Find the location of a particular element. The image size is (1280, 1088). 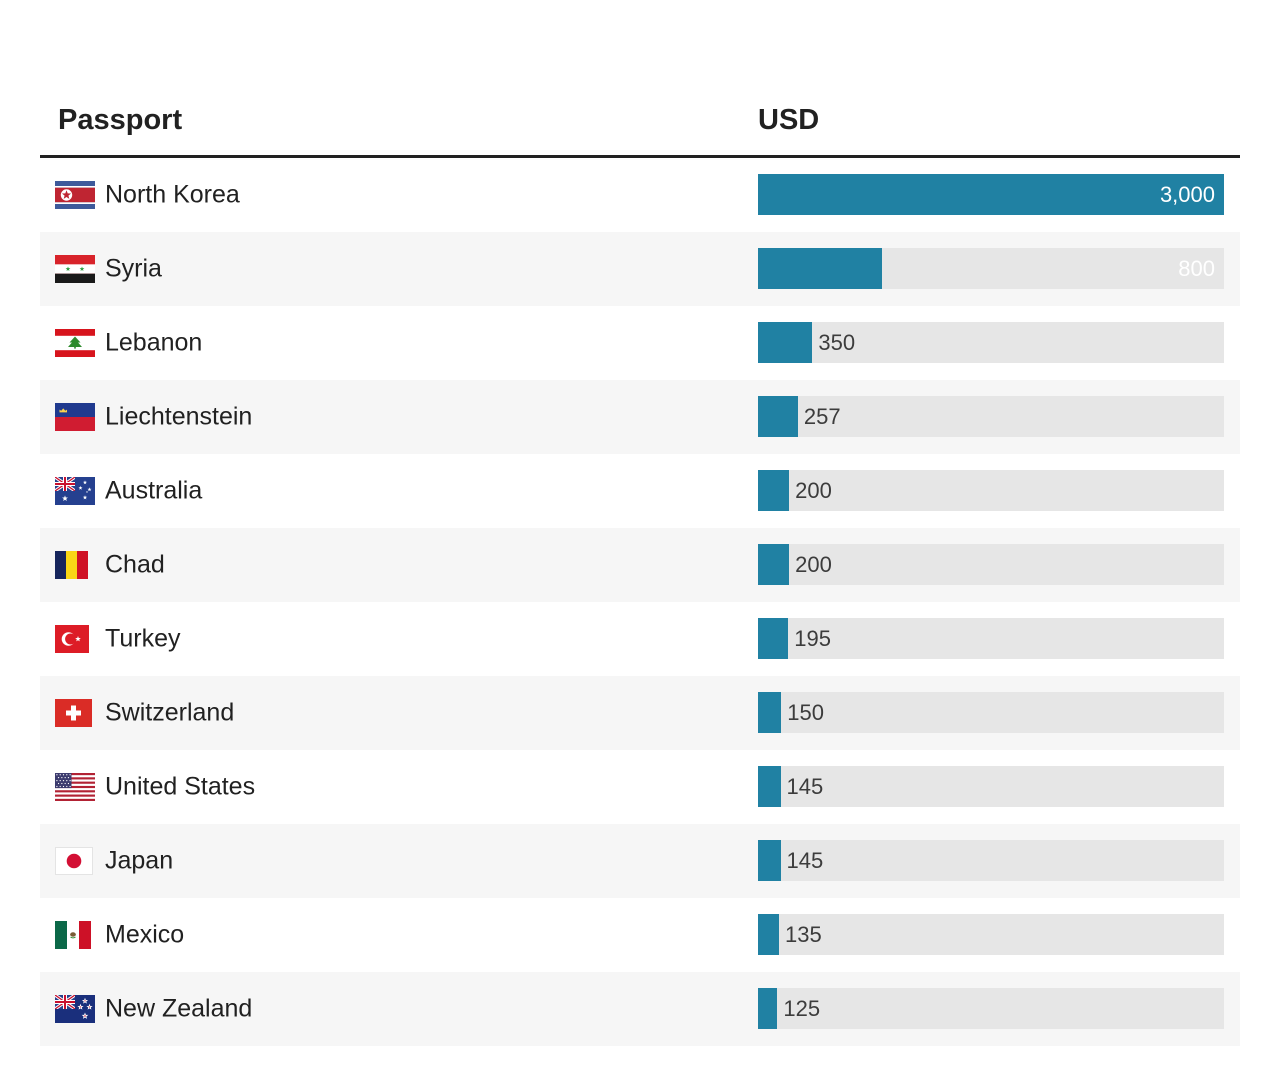

bar-value-label: 3,000 is located at coordinates (1187, 194).